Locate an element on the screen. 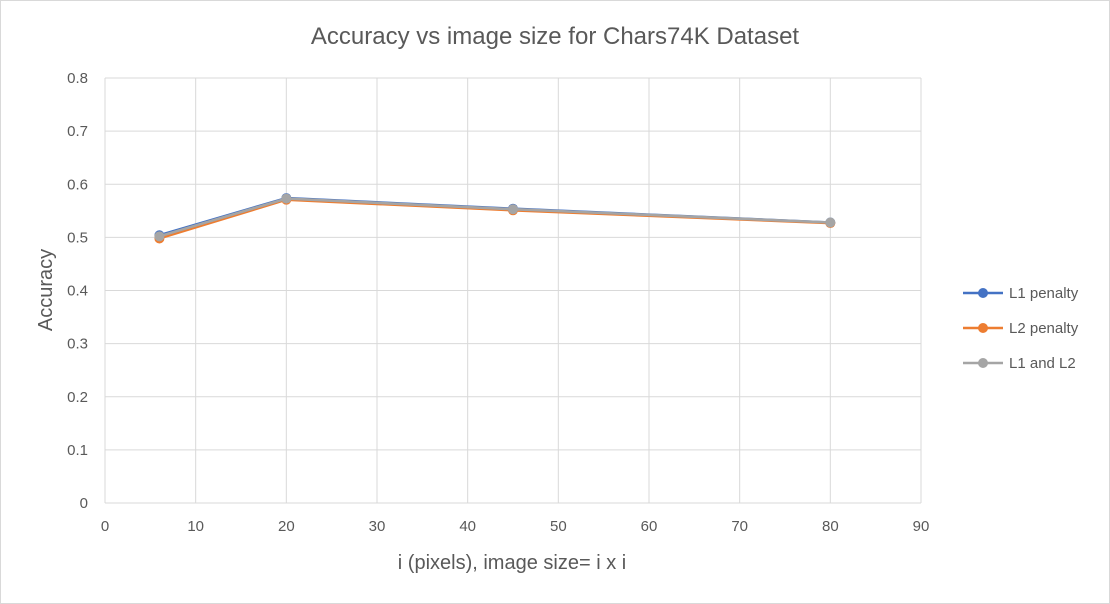 This screenshot has height=604, width=1110. x-tick-label: 70 is located at coordinates (739, 526).